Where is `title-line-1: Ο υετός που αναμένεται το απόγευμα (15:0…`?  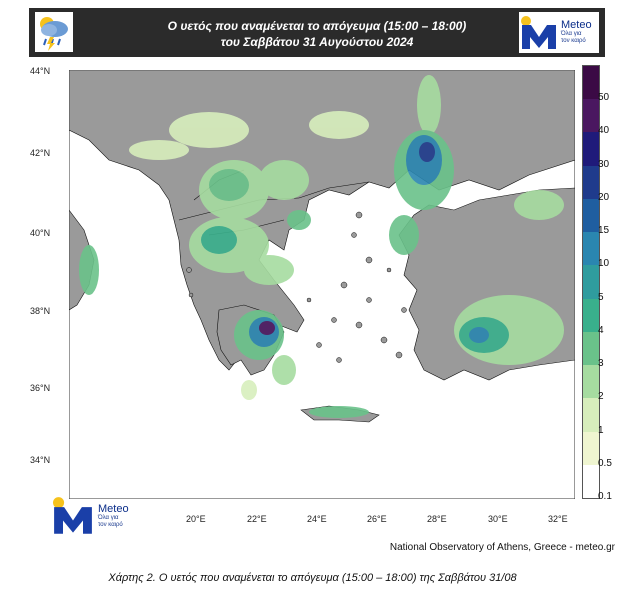
title-line-1: Ο υετός που αναμένεται το απόγευμα (15:0… is located at coordinates (317, 26).